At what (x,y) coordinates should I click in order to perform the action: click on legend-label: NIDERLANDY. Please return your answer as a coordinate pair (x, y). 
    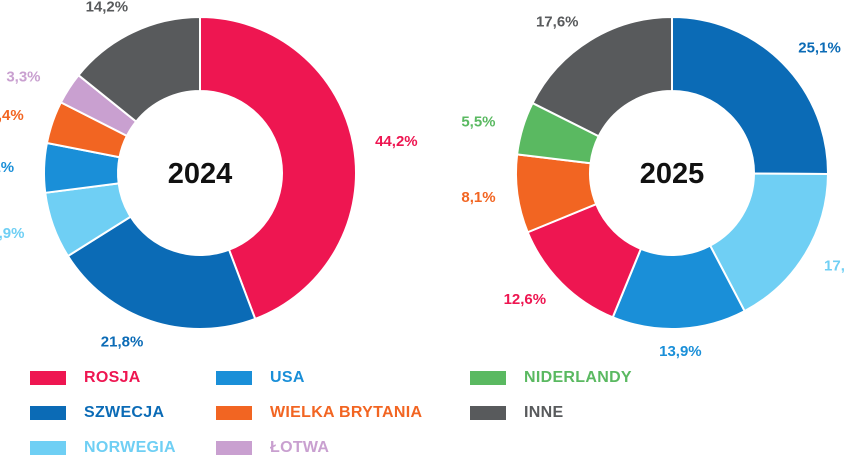
    Looking at the image, I should click on (578, 377).